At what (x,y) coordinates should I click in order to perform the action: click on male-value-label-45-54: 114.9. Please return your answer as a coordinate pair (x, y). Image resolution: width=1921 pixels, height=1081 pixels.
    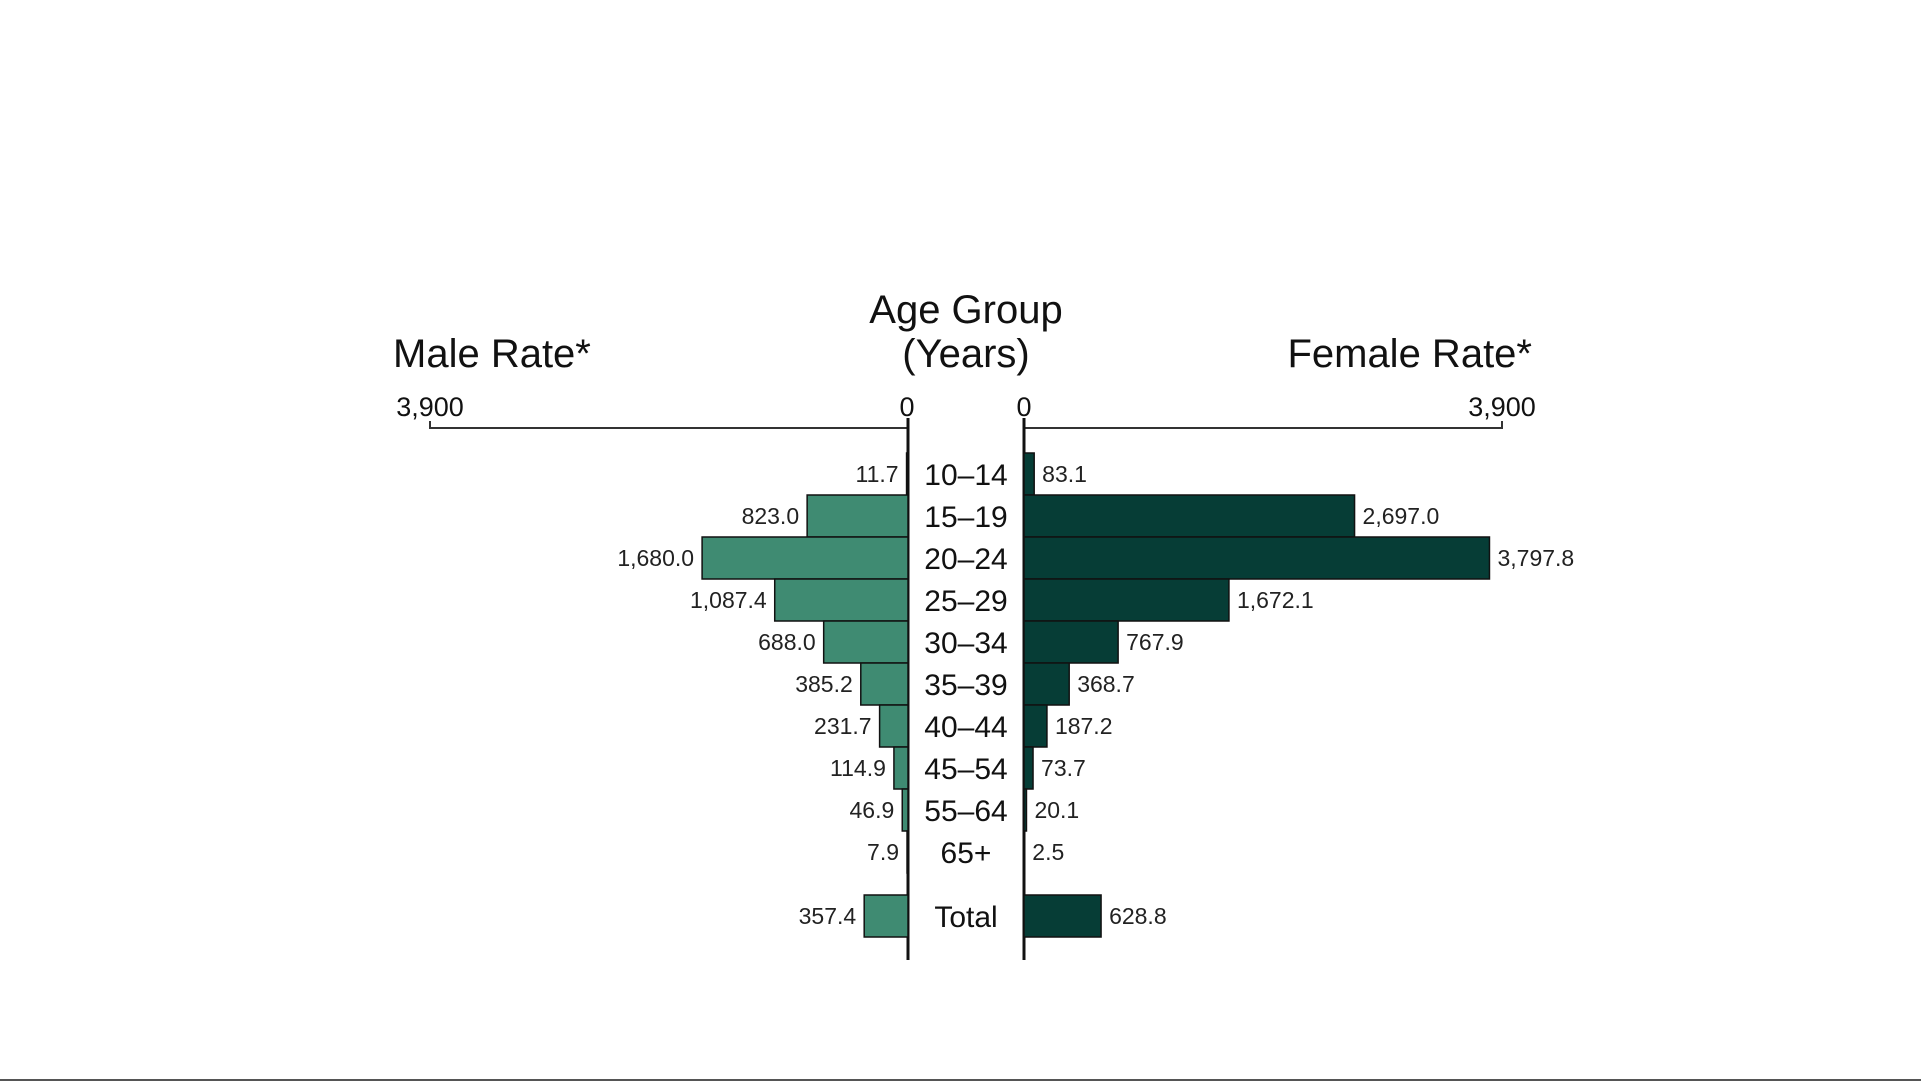
    Looking at the image, I should click on (858, 768).